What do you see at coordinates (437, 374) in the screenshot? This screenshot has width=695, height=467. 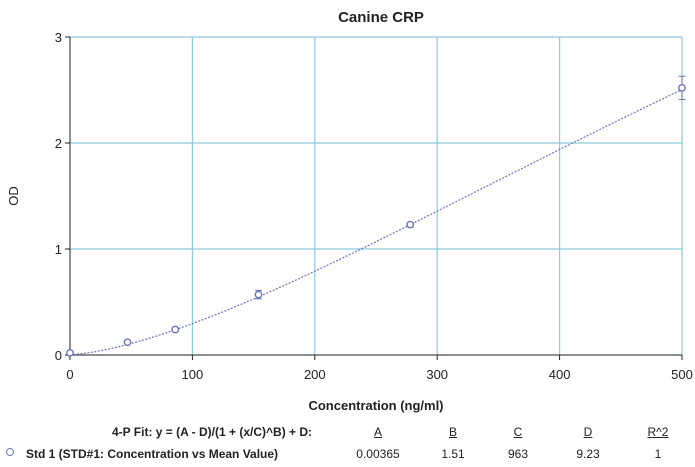 I see `x-tick-label: 300` at bounding box center [437, 374].